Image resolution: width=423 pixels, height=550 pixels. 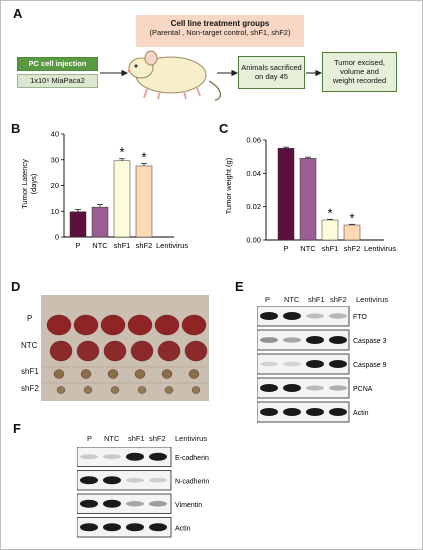 What do you see at coordinates (55, 211) in the screenshot?
I see `y-tick-label: 10` at bounding box center [55, 211].